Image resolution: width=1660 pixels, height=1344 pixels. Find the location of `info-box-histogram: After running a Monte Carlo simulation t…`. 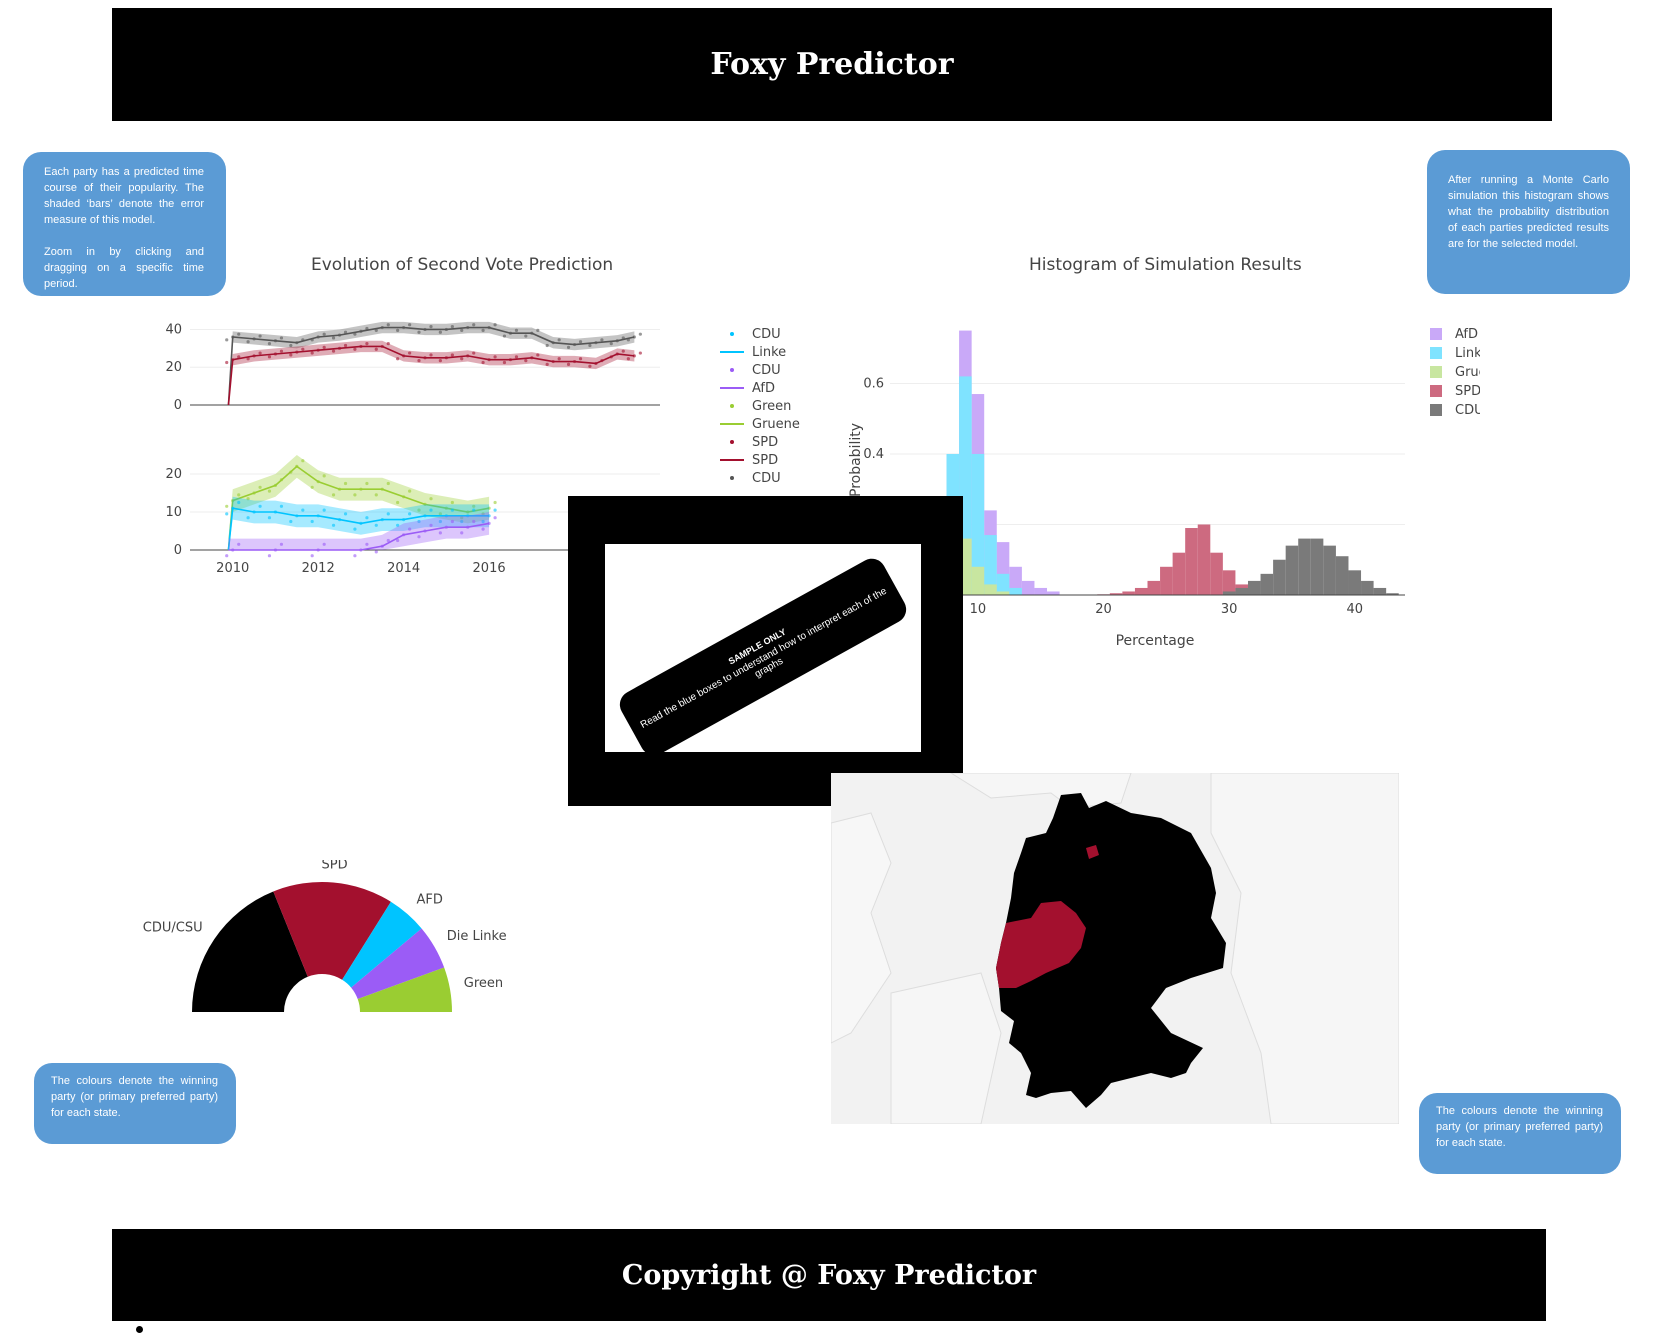

info-box-histogram: After running a Monte Carlo simulation t… is located at coordinates (1528, 222).